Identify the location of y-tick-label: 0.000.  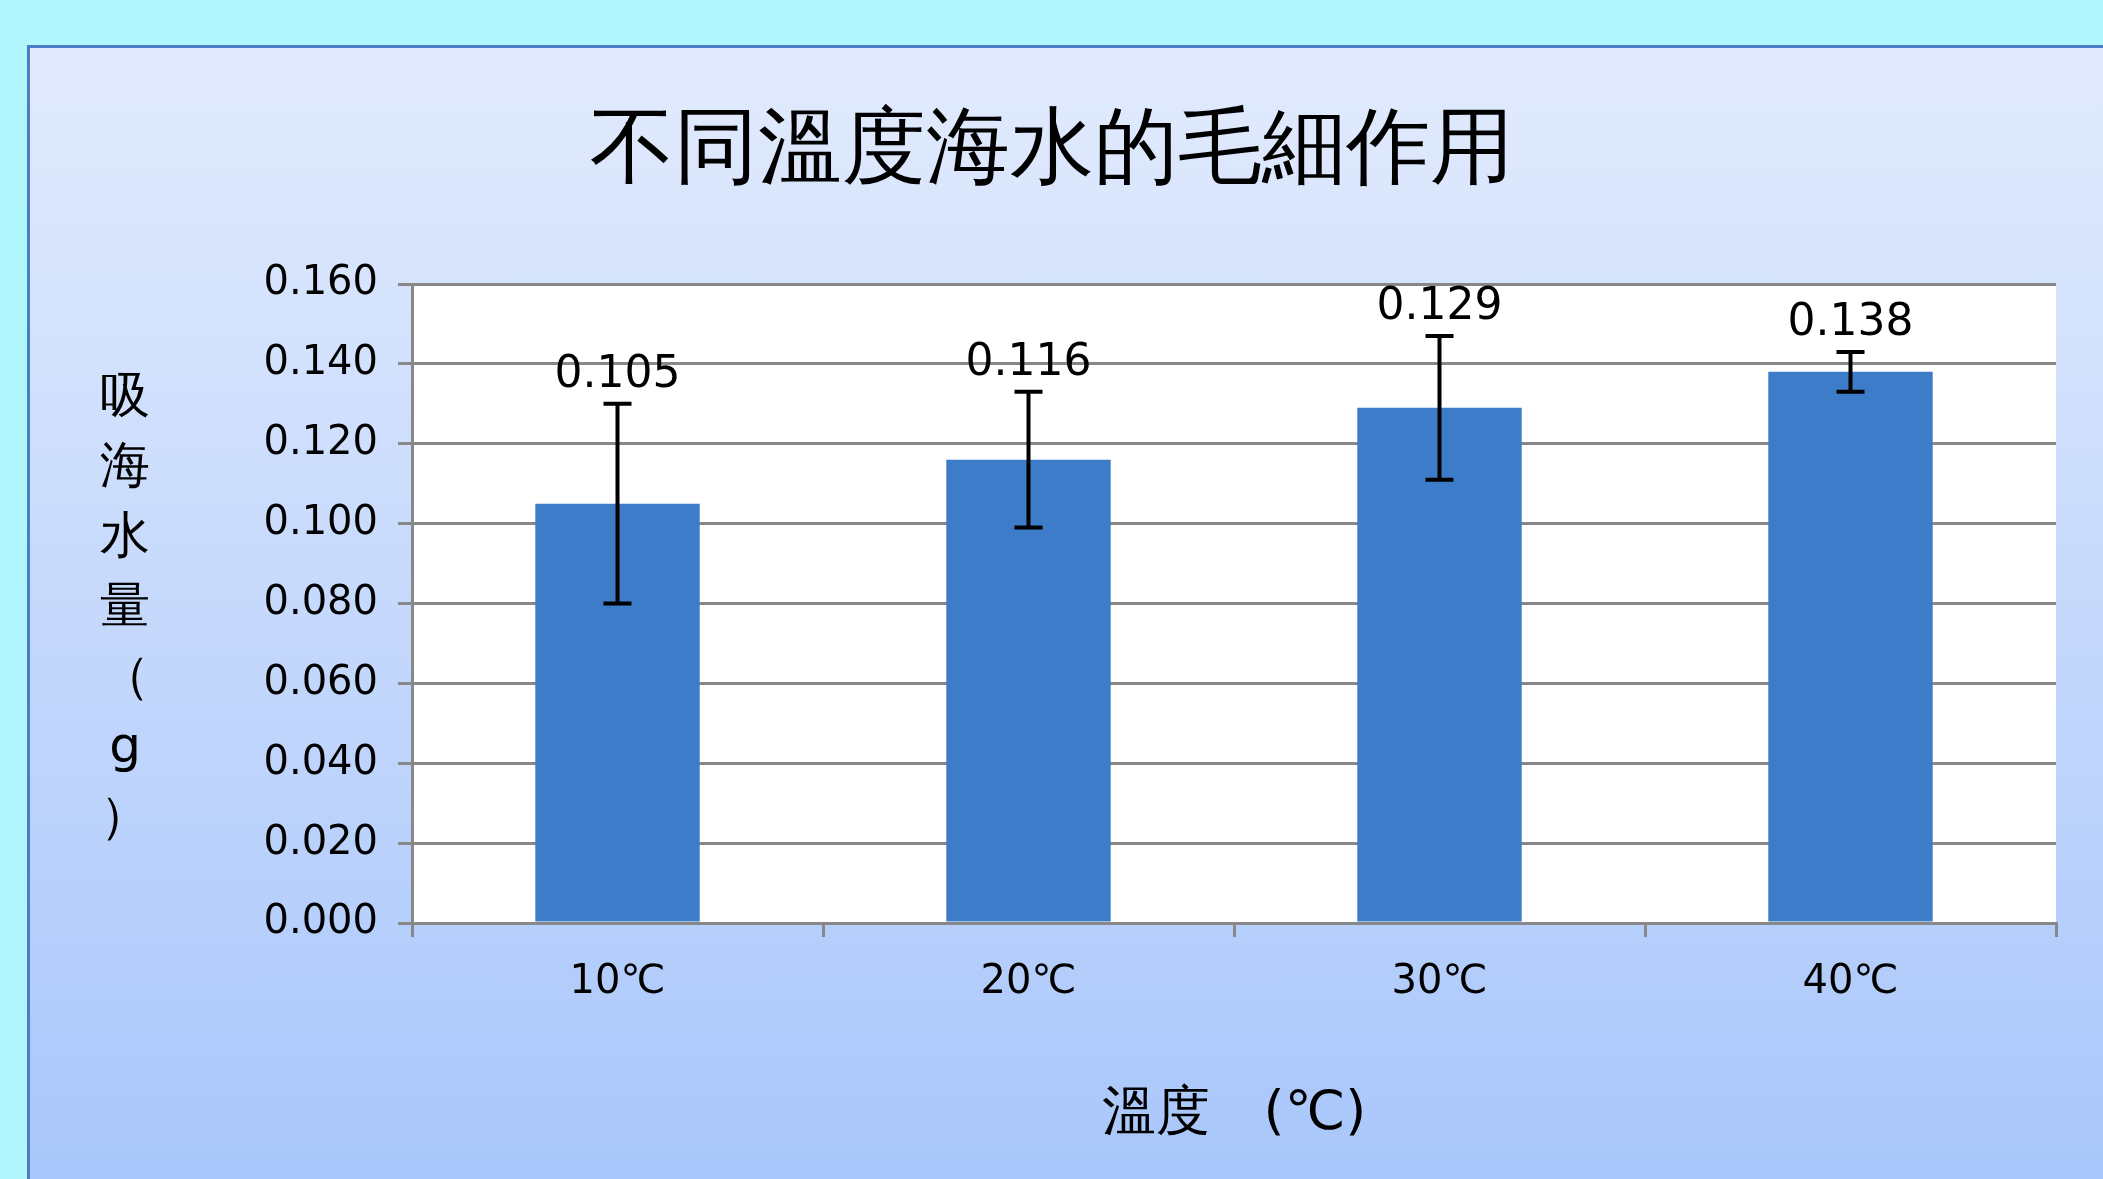
(320, 919).